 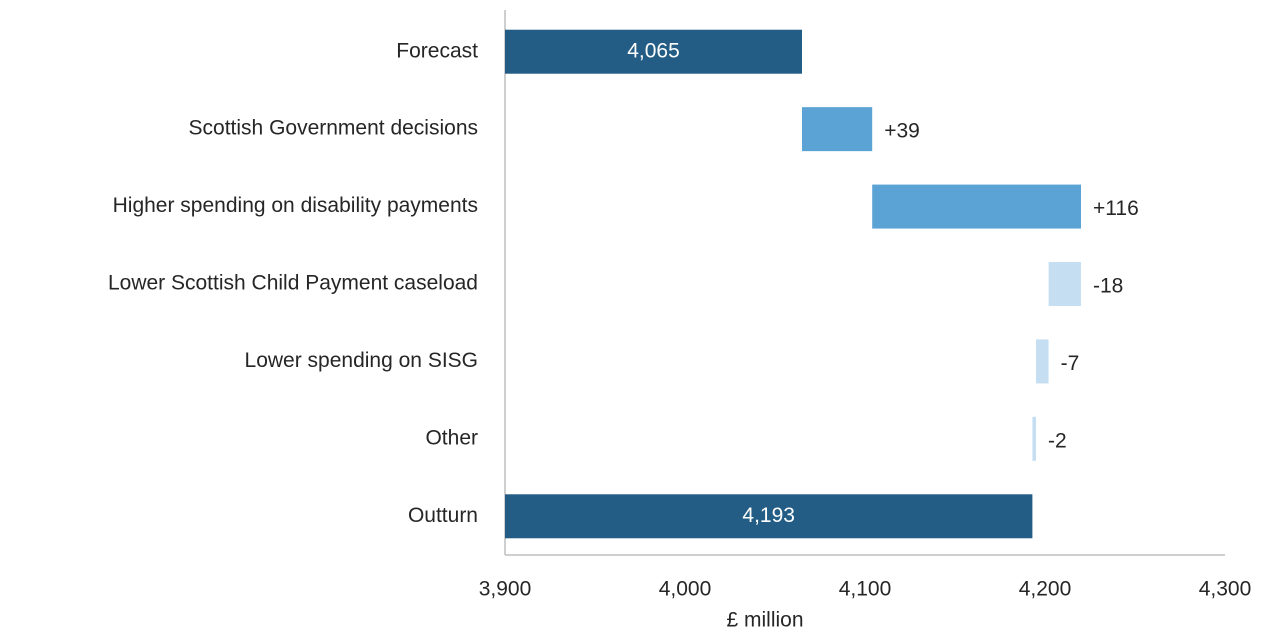 I want to click on data-label: -2, so click(x=1057, y=440).